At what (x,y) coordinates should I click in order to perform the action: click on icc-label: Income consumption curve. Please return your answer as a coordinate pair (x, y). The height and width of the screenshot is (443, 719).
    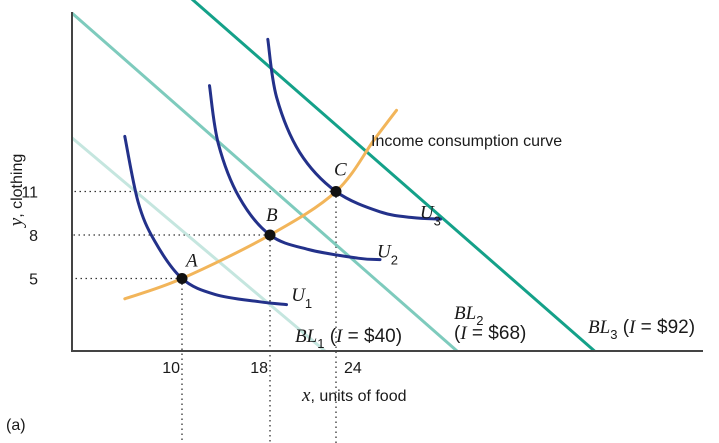
    Looking at the image, I should click on (466, 141).